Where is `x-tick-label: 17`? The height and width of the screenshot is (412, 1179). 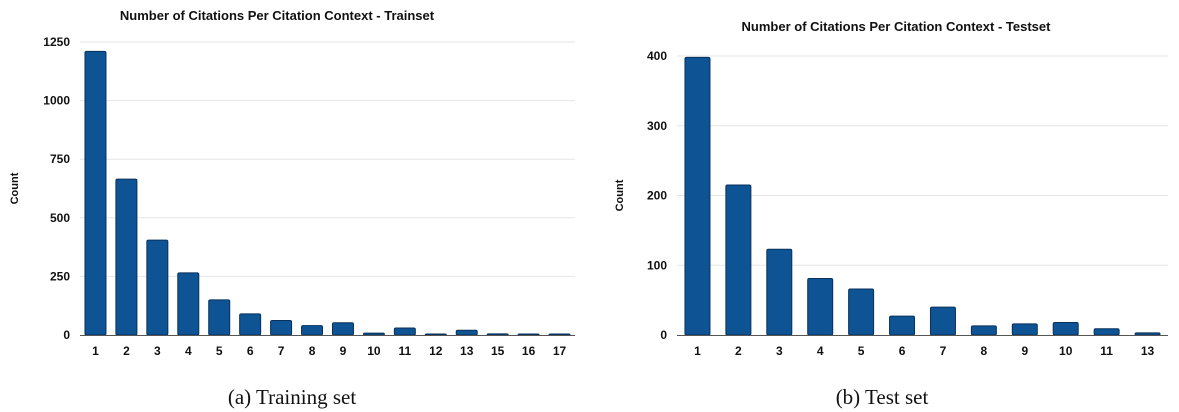
x-tick-label: 17 is located at coordinates (560, 351).